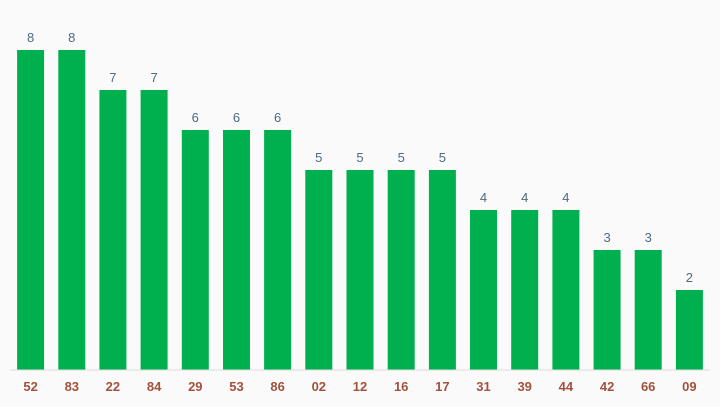  I want to click on value-label-83: 8, so click(71, 37).